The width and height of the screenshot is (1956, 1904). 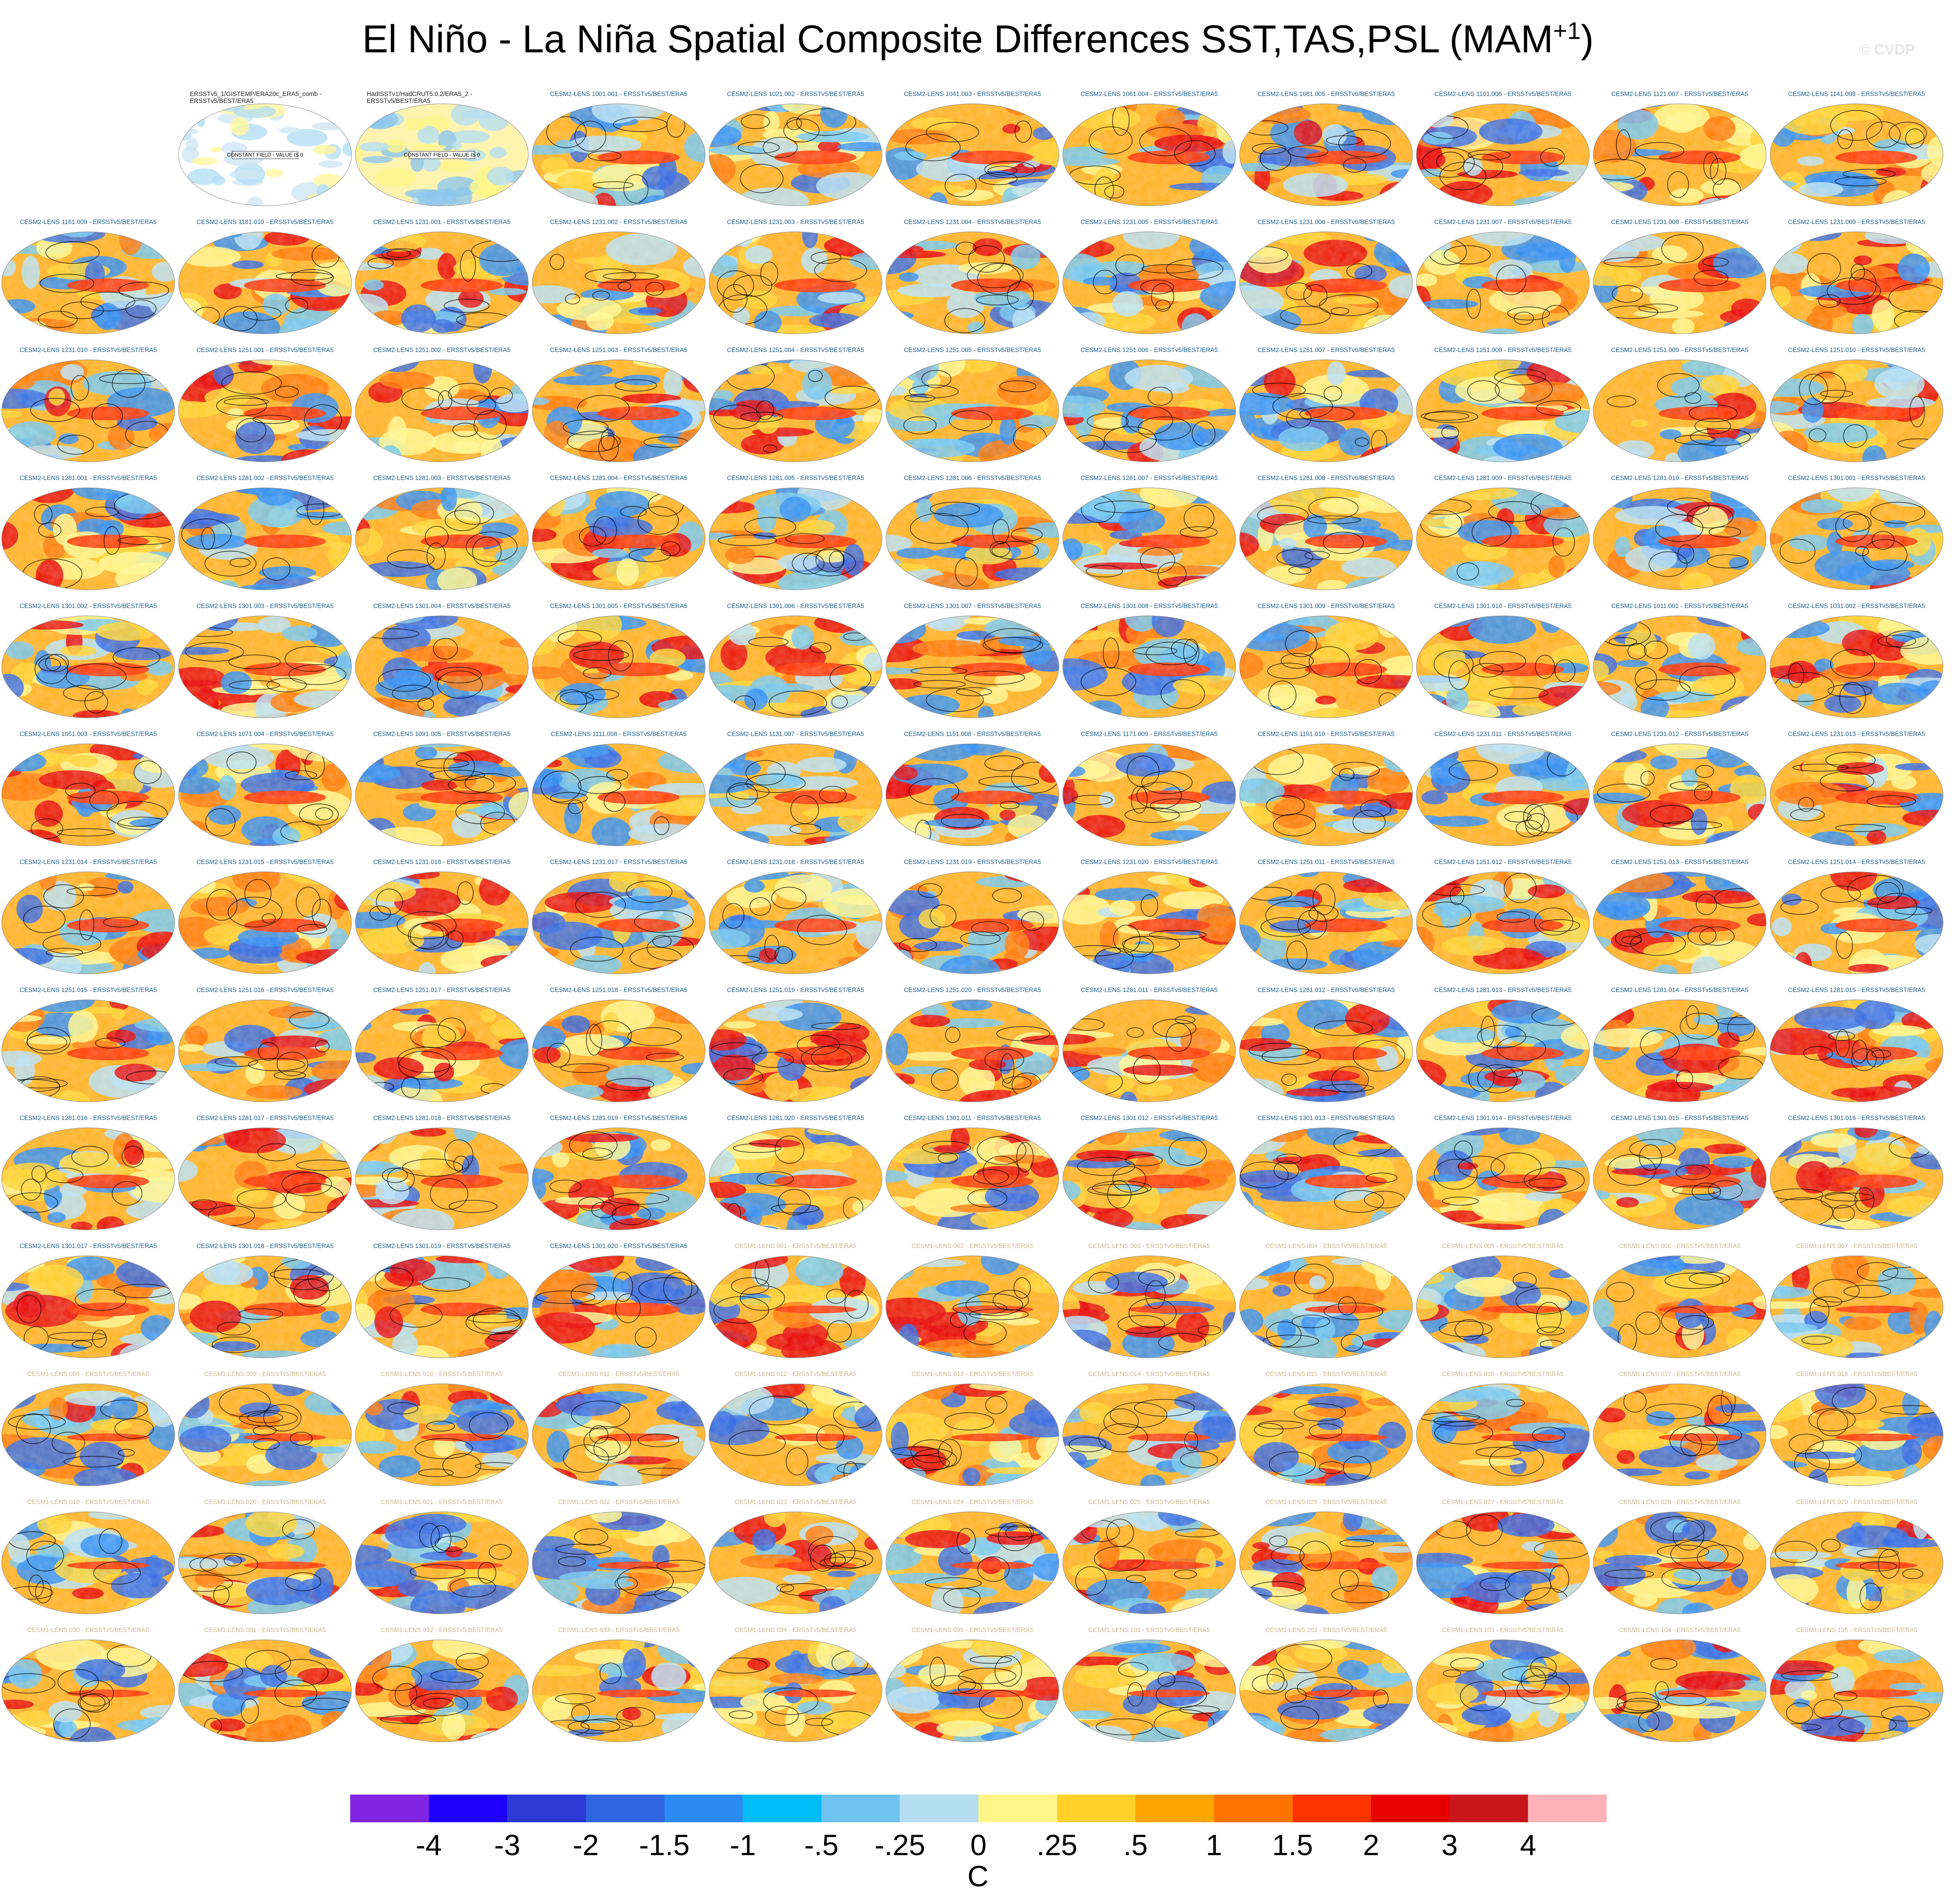 I want to click on map-panel: CESM2-LENS 1231.005 - ERSSTv5/BEST/ERA5, so click(x=1149, y=279).